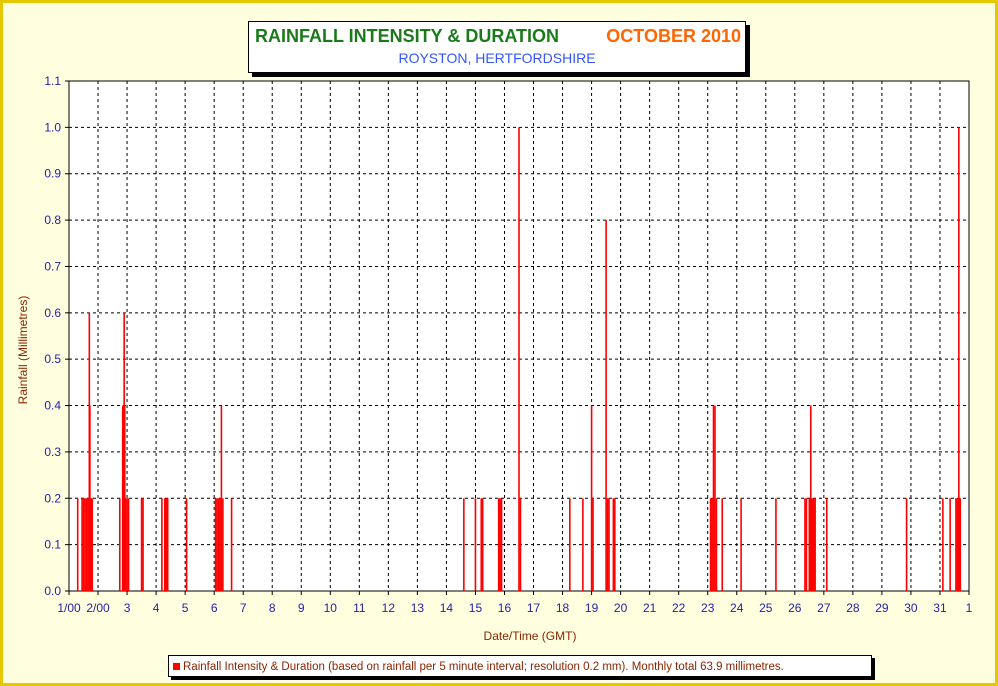  I want to click on x-tick-label: 29, so click(882, 608).